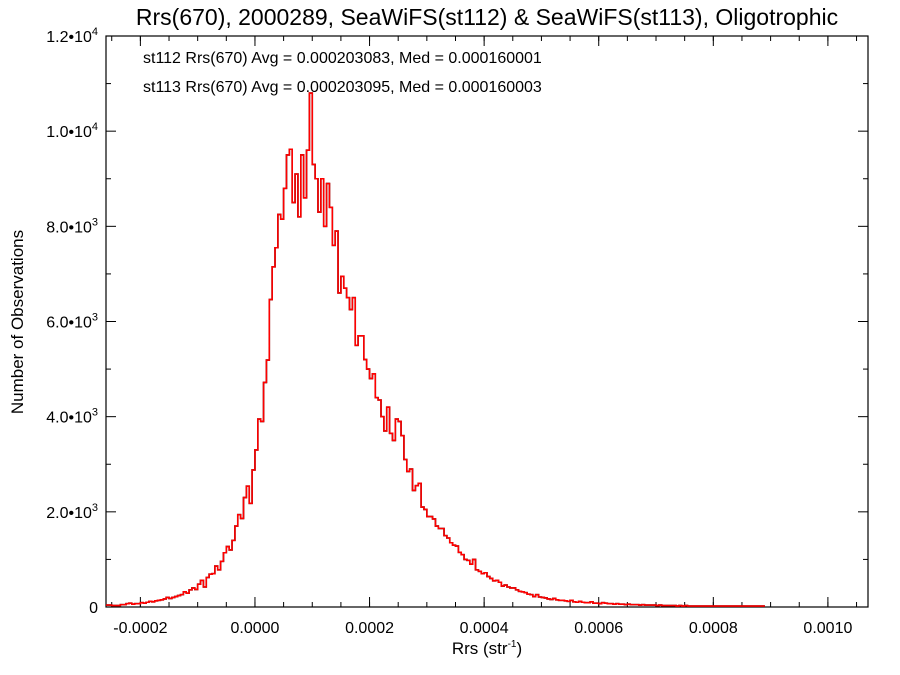  I want to click on y-tick-mantissa: 6.0•10, so click(69, 323).